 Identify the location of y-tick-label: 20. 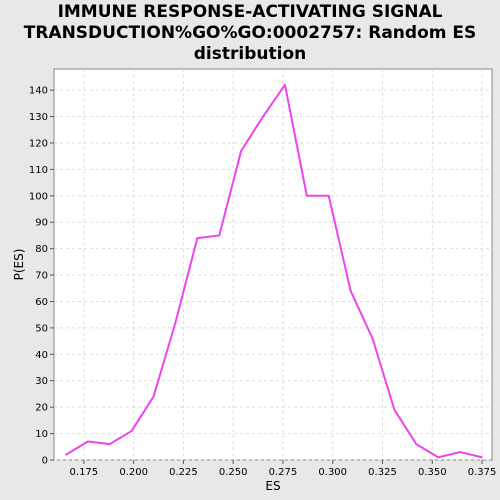
(41, 408).